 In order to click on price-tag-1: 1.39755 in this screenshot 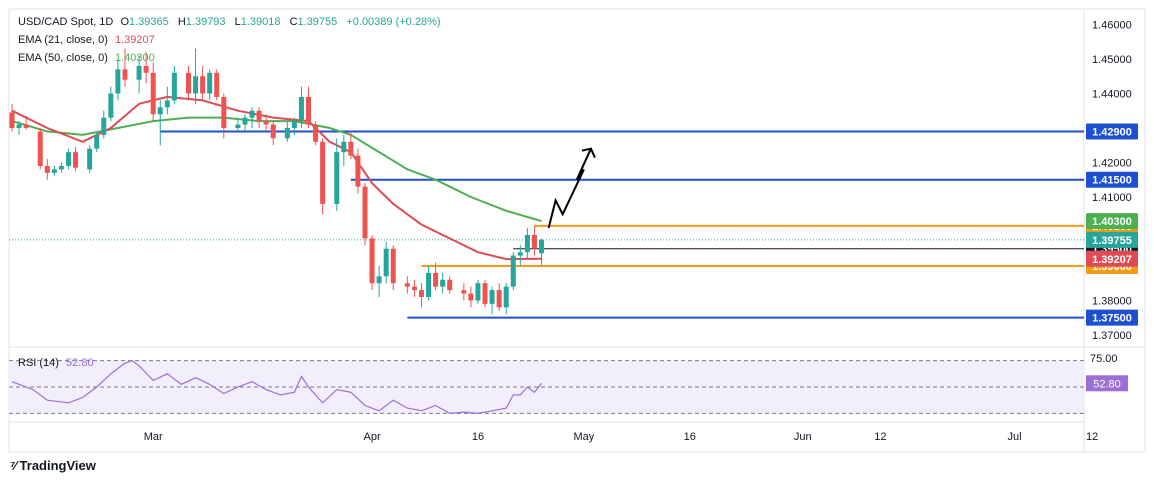, I will do `click(1112, 239)`.